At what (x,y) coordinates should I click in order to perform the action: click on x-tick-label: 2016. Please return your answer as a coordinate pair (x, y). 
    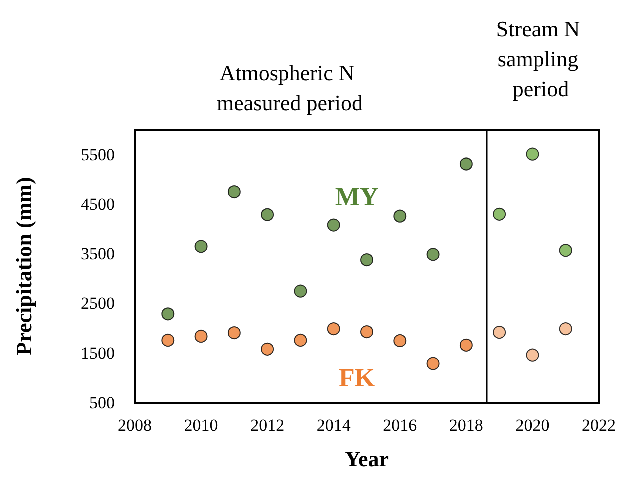
    Looking at the image, I should click on (400, 425).